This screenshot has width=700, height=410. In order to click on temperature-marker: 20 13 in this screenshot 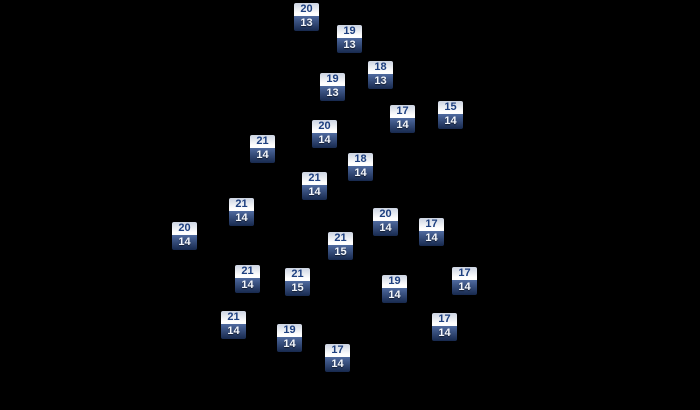, I will do `click(306, 17)`.